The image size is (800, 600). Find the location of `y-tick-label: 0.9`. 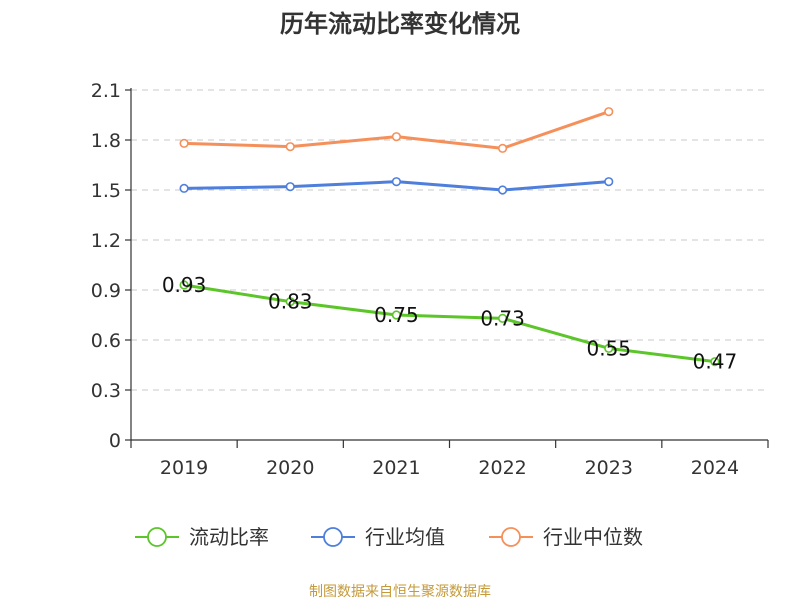

y-tick-label: 0.9 is located at coordinates (106, 291).